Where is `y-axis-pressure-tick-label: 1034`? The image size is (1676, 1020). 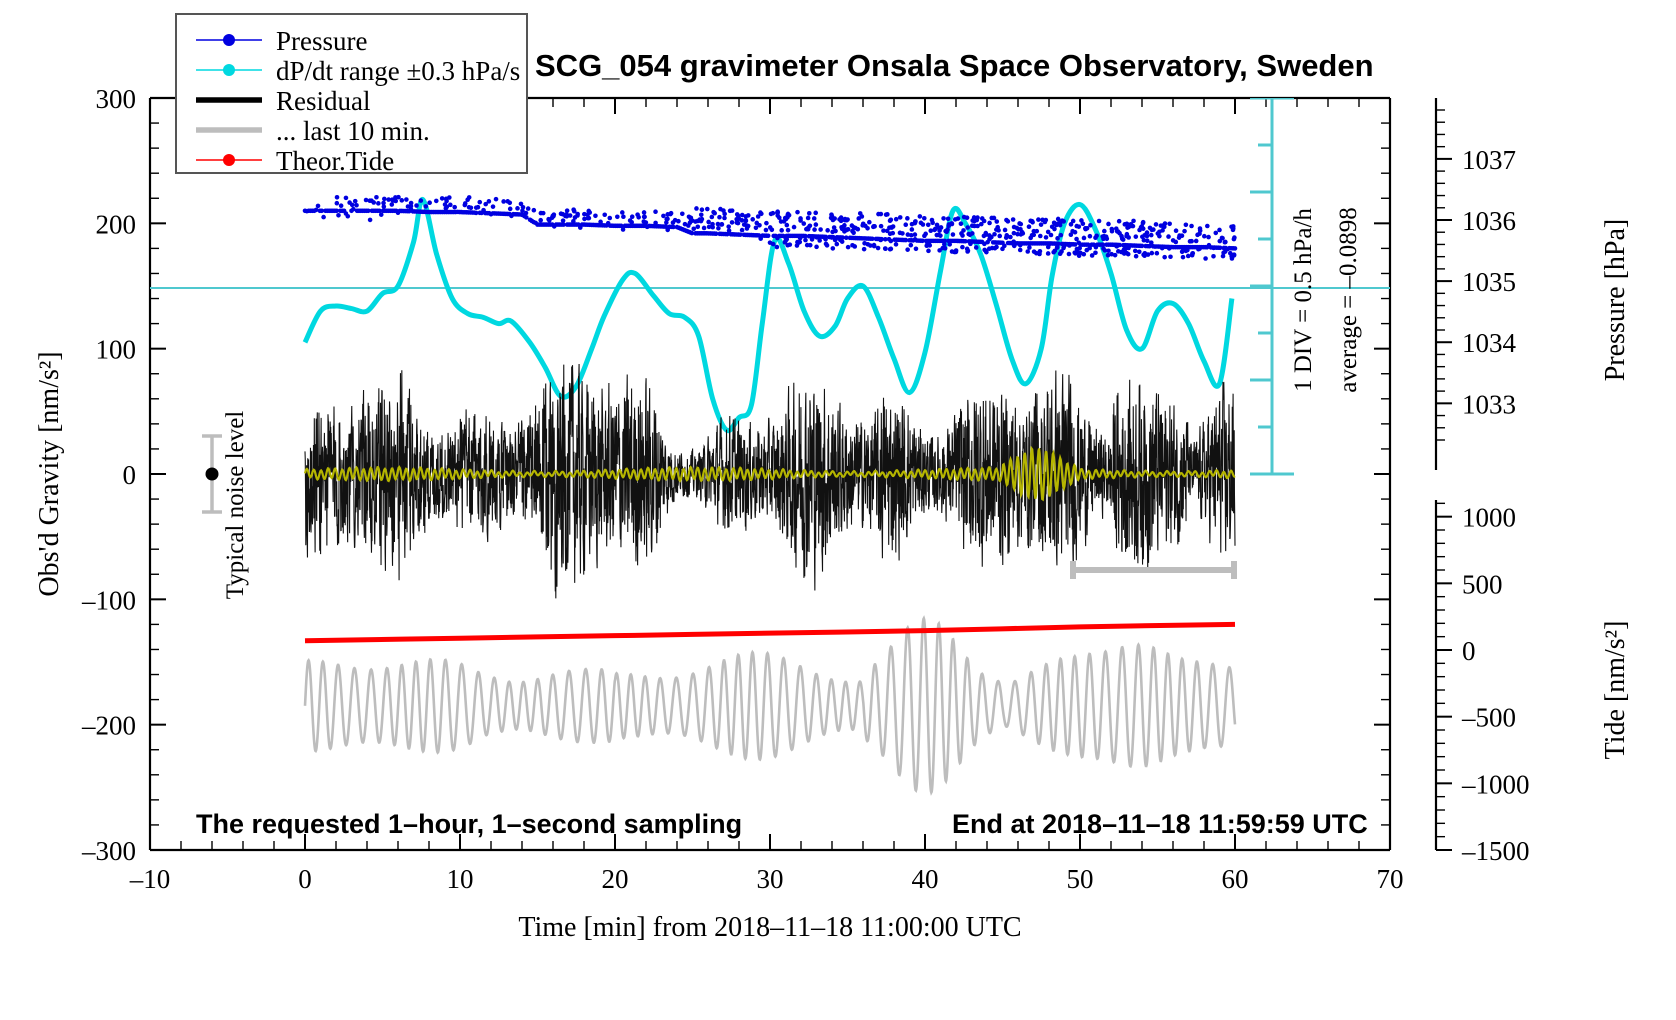
y-axis-pressure-tick-label: 1034 is located at coordinates (1489, 343).